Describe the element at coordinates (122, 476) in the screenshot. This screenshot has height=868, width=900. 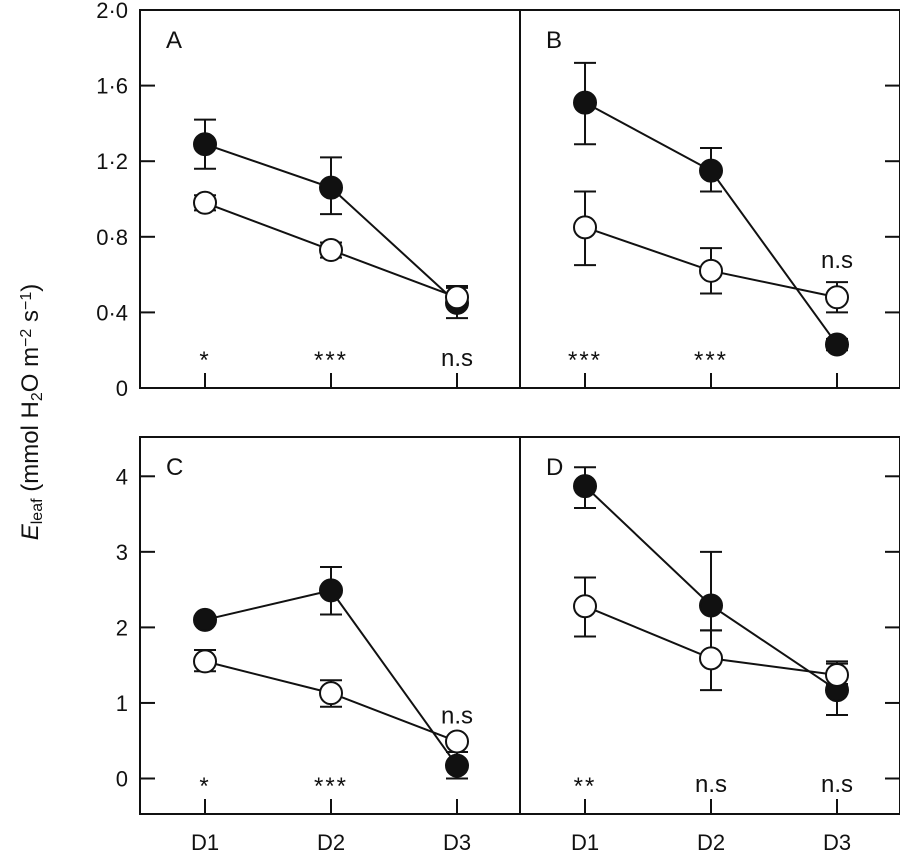
I see `y-tick-label: 4` at that location.